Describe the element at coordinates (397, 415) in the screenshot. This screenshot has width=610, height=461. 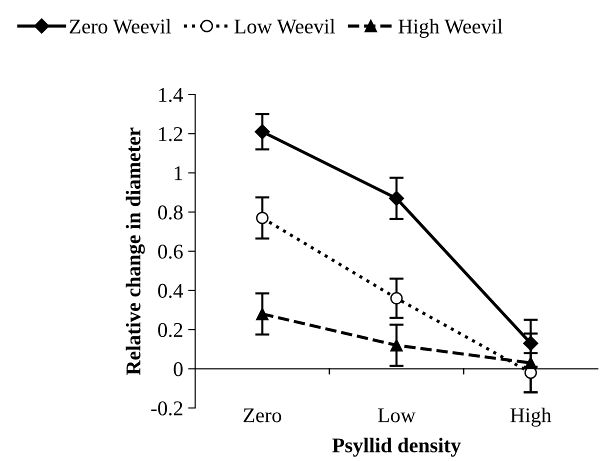
I see `x-tick-label: Low` at that location.